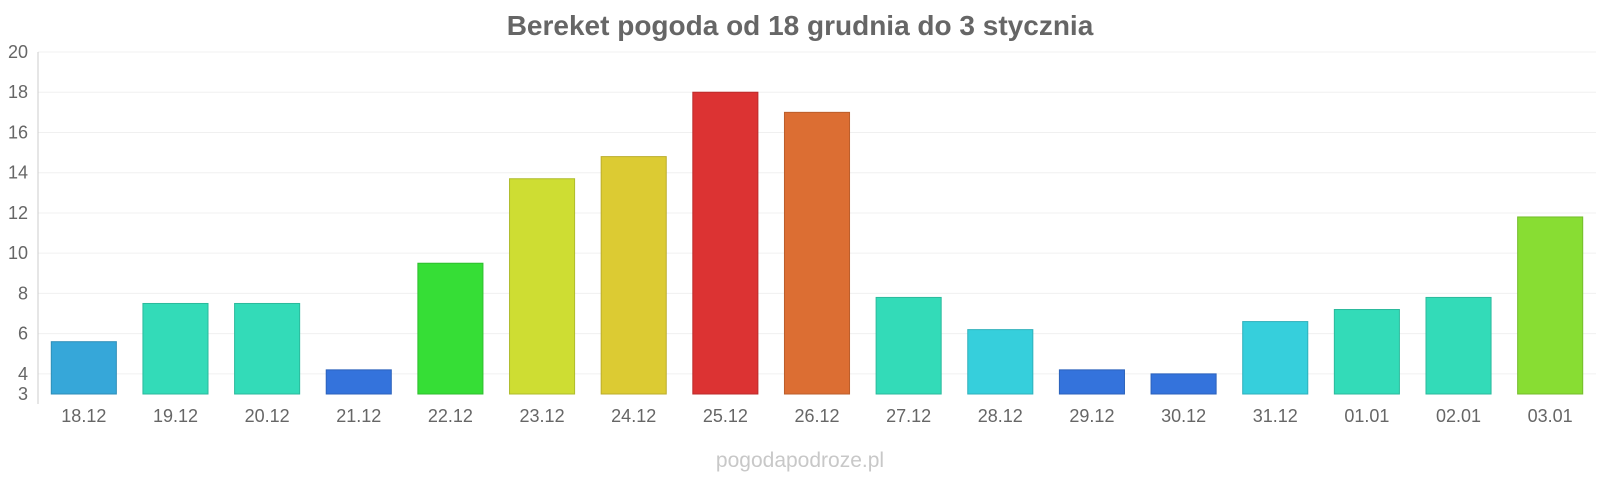  What do you see at coordinates (83, 368) in the screenshot?
I see `bar-18.12` at bounding box center [83, 368].